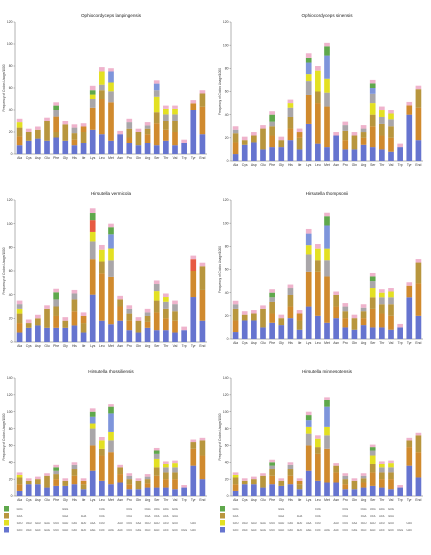  I want to click on legend-swatch, so click(6, 523).